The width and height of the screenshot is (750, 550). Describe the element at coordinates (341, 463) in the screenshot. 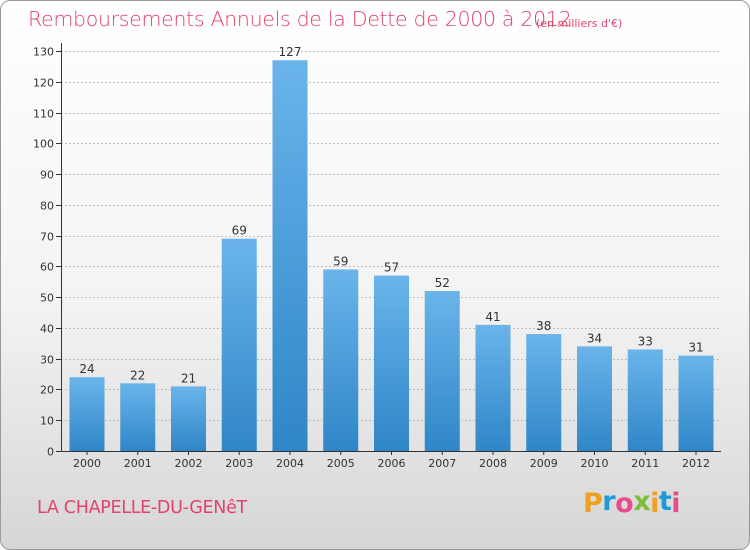

I see `x-tick-label: 2005` at that location.